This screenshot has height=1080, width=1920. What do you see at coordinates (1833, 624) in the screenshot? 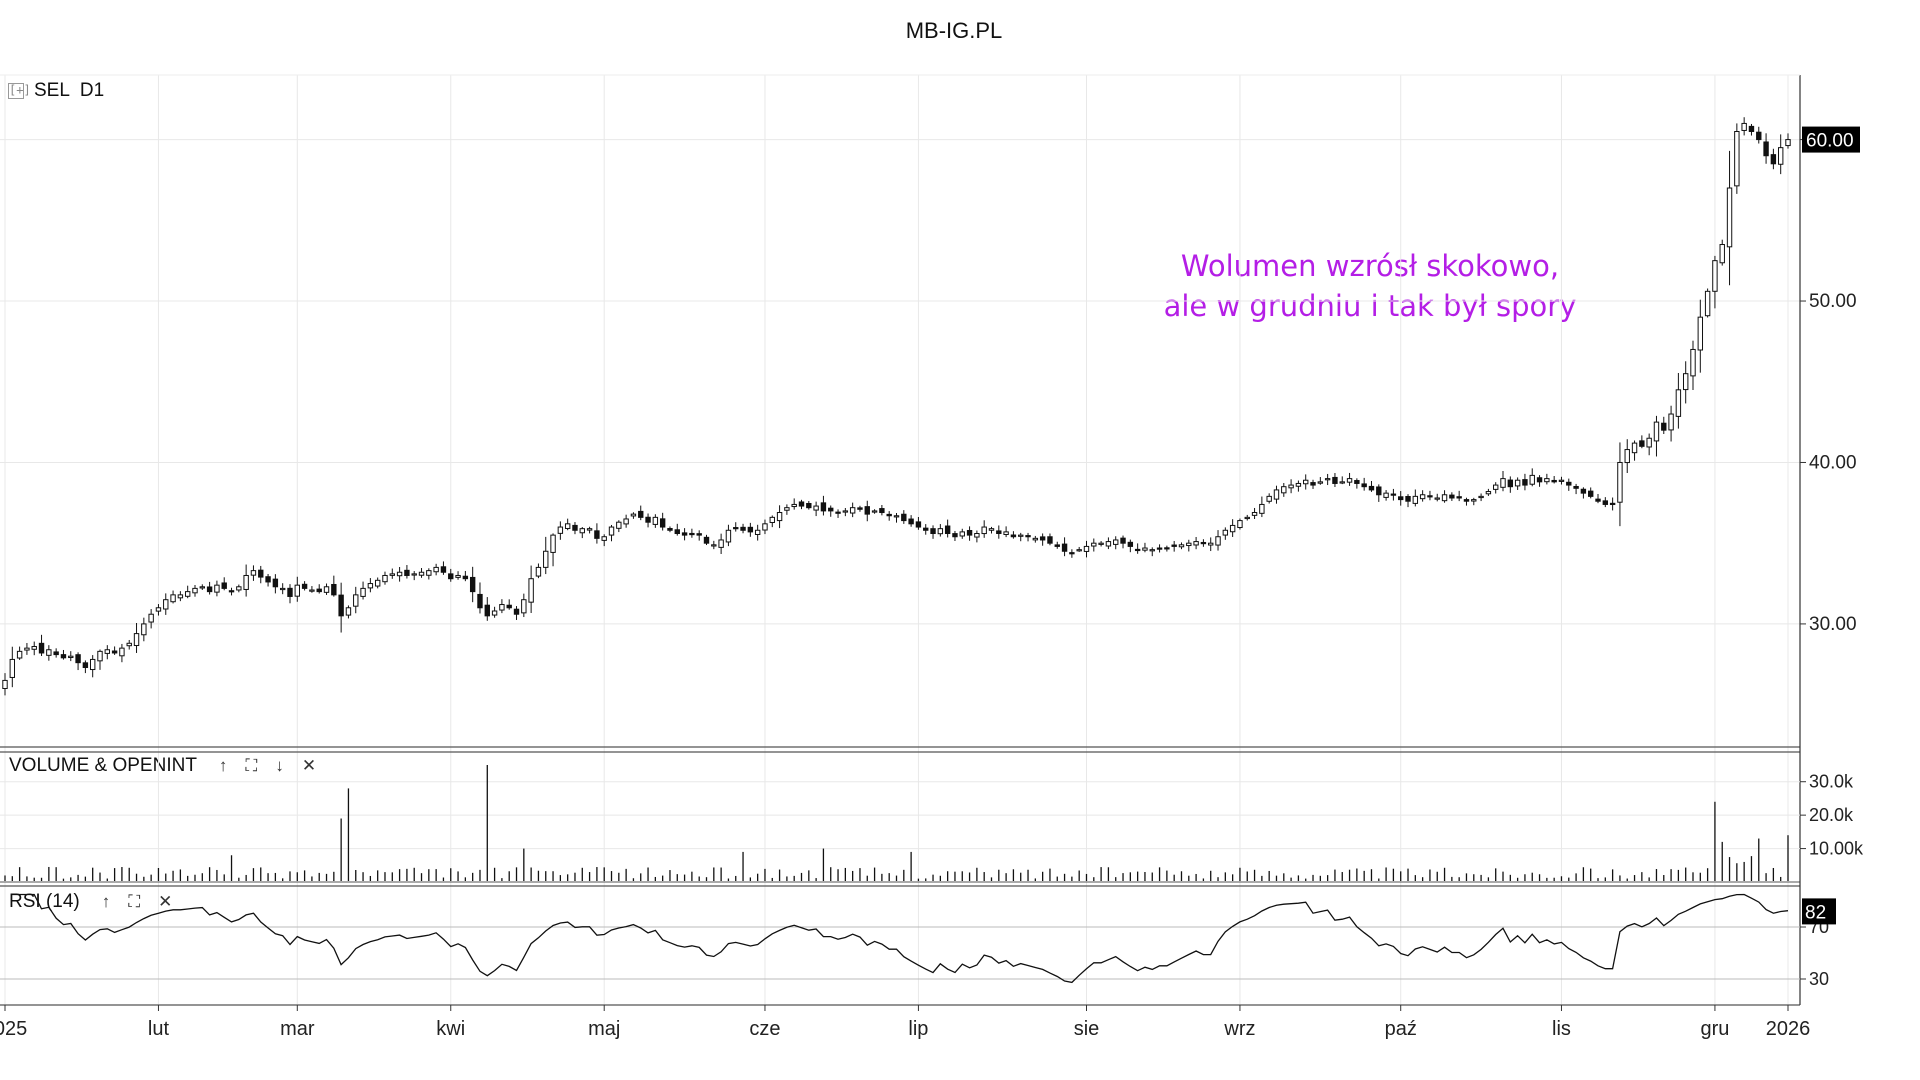
I see `price-tick-label: 30.00` at bounding box center [1833, 624].